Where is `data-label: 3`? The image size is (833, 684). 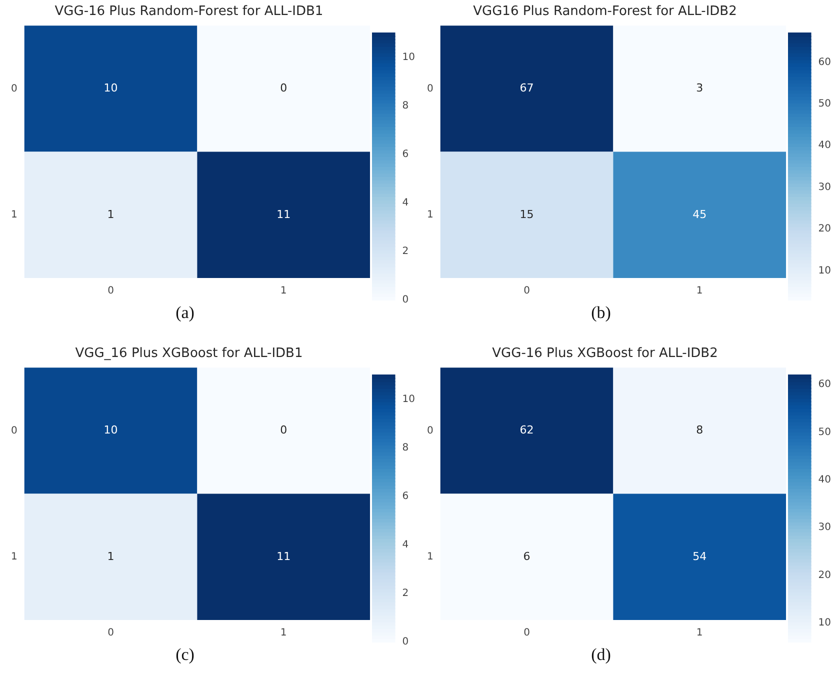
data-label: 3 is located at coordinates (700, 88).